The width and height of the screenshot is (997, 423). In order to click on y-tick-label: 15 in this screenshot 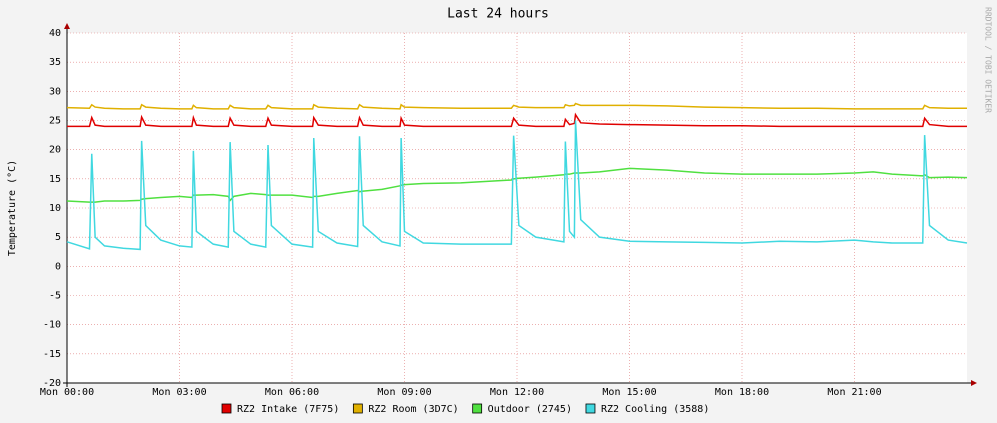, I will do `click(55, 179)`.